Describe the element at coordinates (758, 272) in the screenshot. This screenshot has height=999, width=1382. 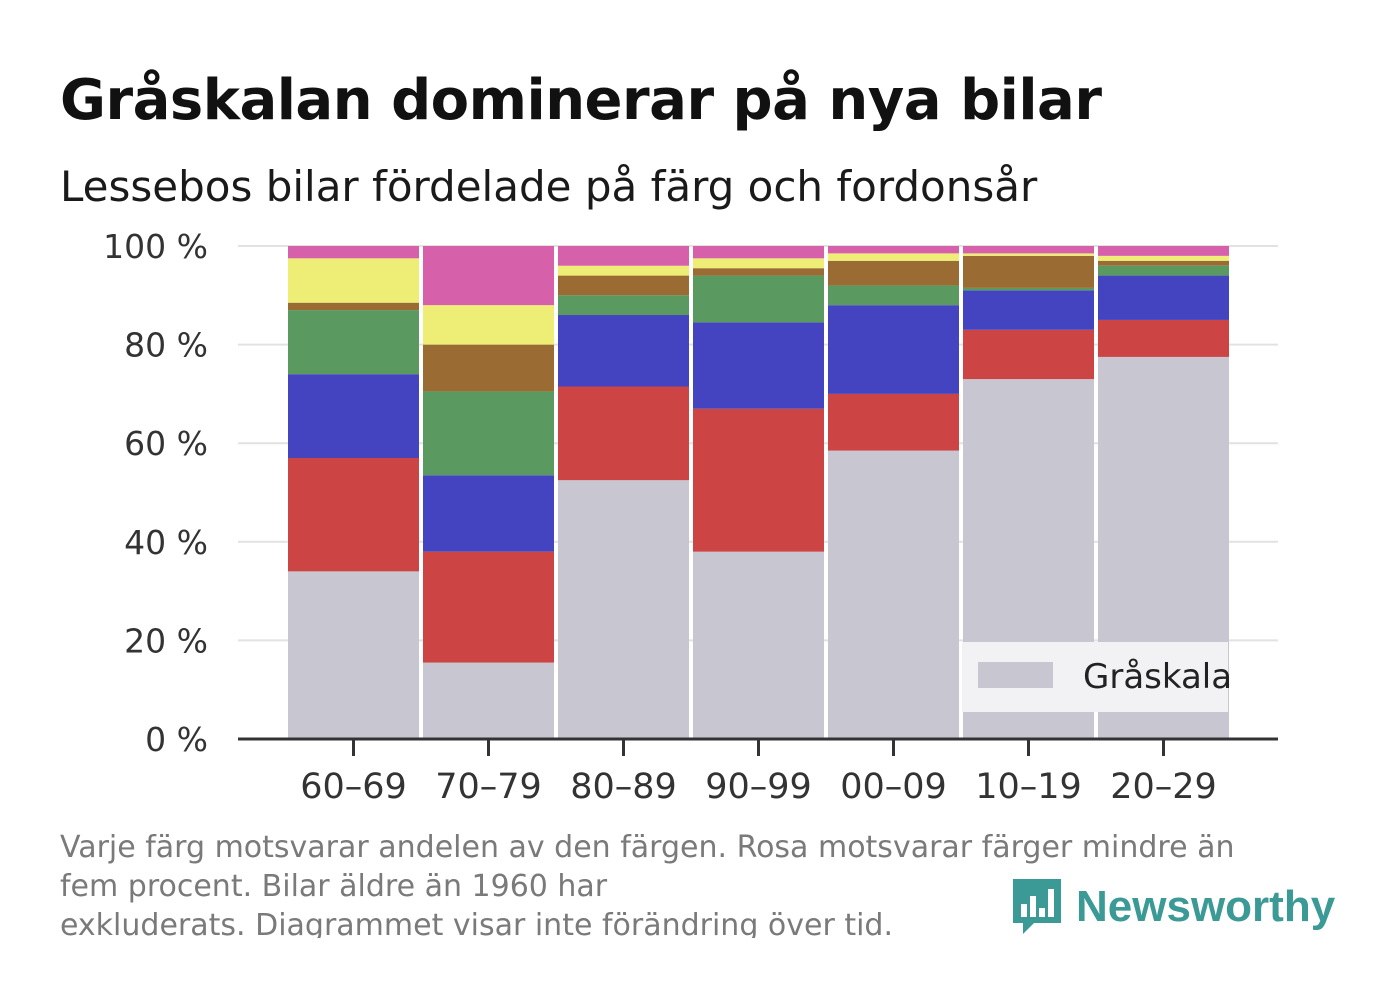
I see `bar-segment-90–99-s4` at that location.